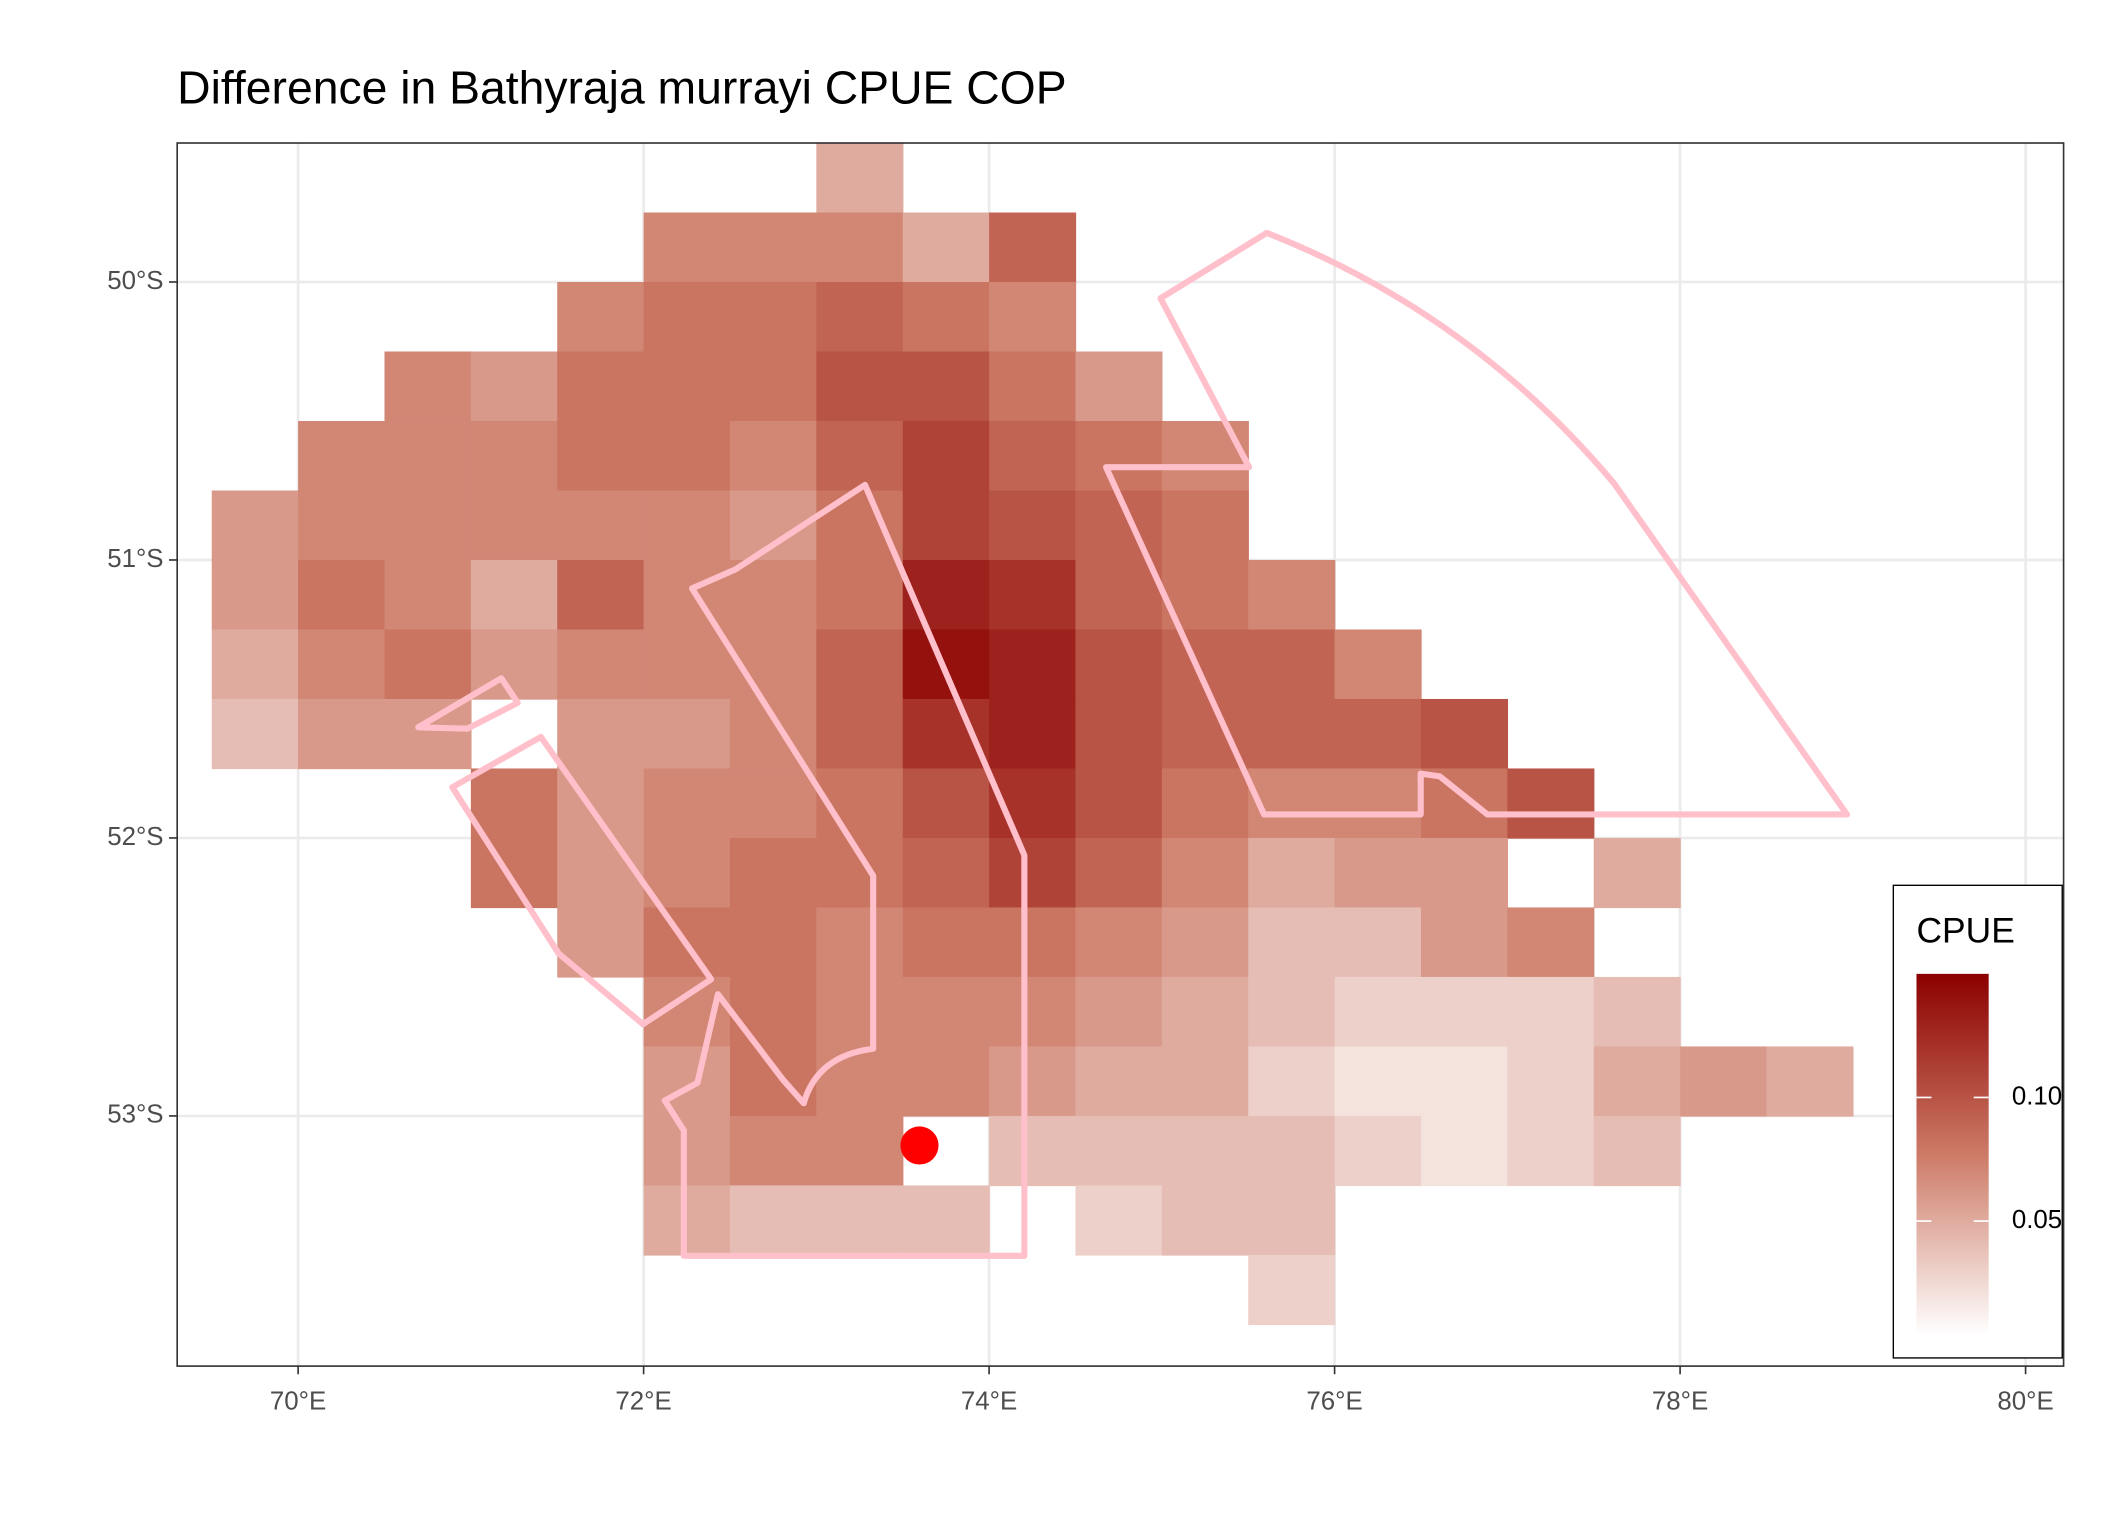 The height and width of the screenshot is (1535, 2125). I want to click on x-tick-label: 76°E, so click(1334, 1402).